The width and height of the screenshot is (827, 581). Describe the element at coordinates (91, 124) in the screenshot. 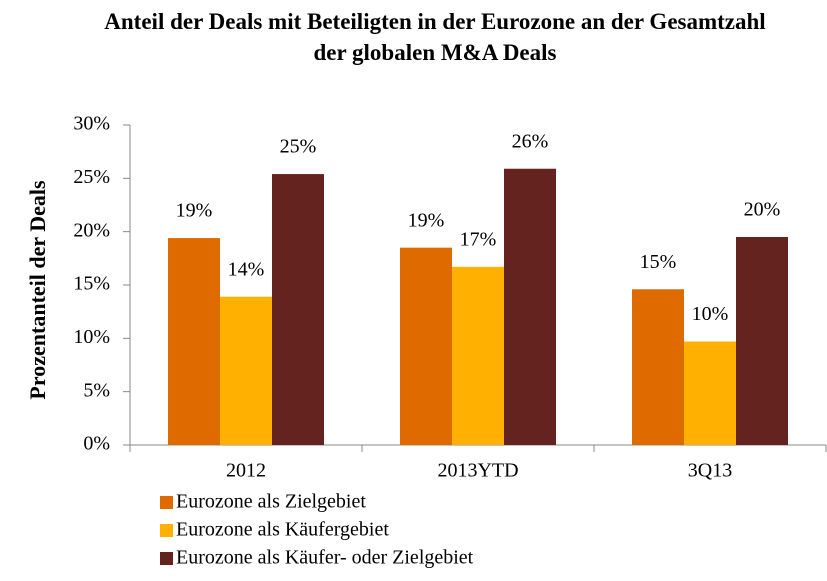

I see `y-tick-label: 30%` at that location.